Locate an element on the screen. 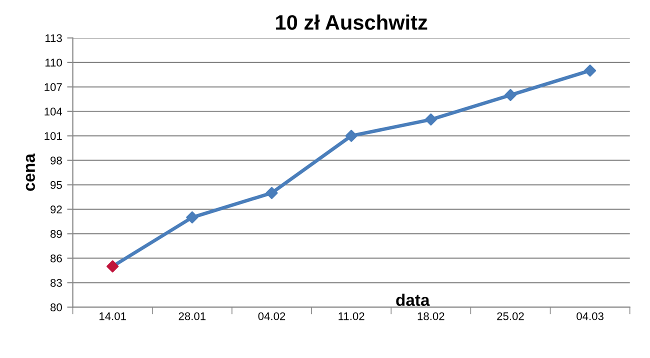 The height and width of the screenshot is (358, 650). y-tick-label: 110 is located at coordinates (54, 62).